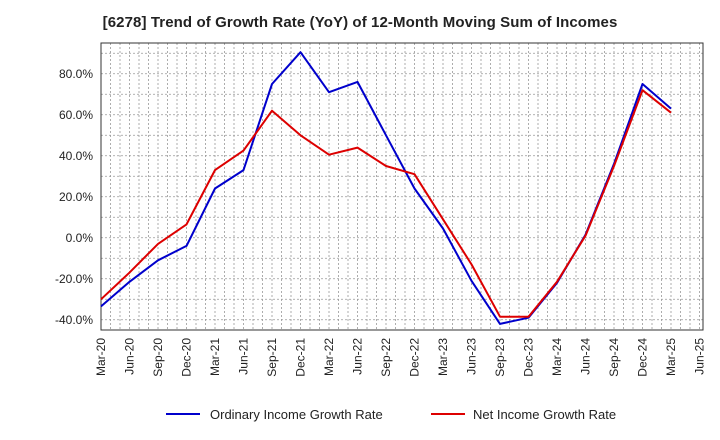 The height and width of the screenshot is (440, 720). Describe the element at coordinates (301, 357) in the screenshot. I see `x-tick-label: Dec-21` at that location.